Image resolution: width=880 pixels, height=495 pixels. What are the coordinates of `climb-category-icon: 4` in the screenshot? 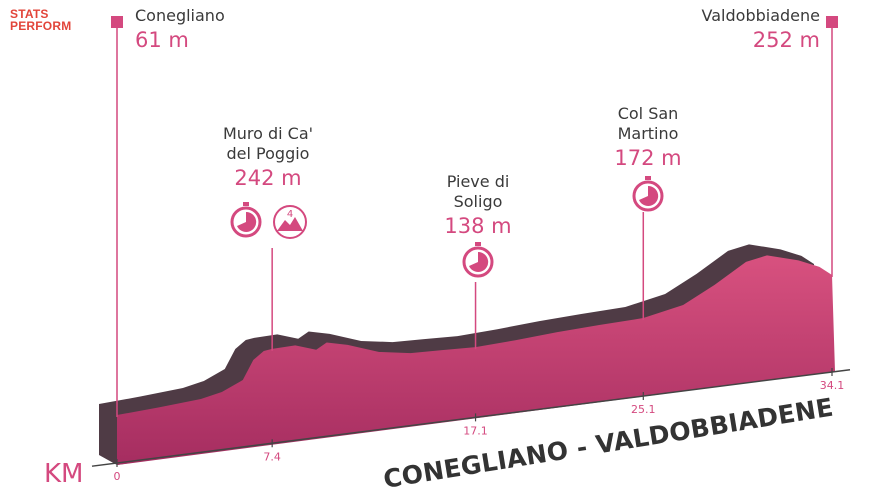 It's located at (290, 222).